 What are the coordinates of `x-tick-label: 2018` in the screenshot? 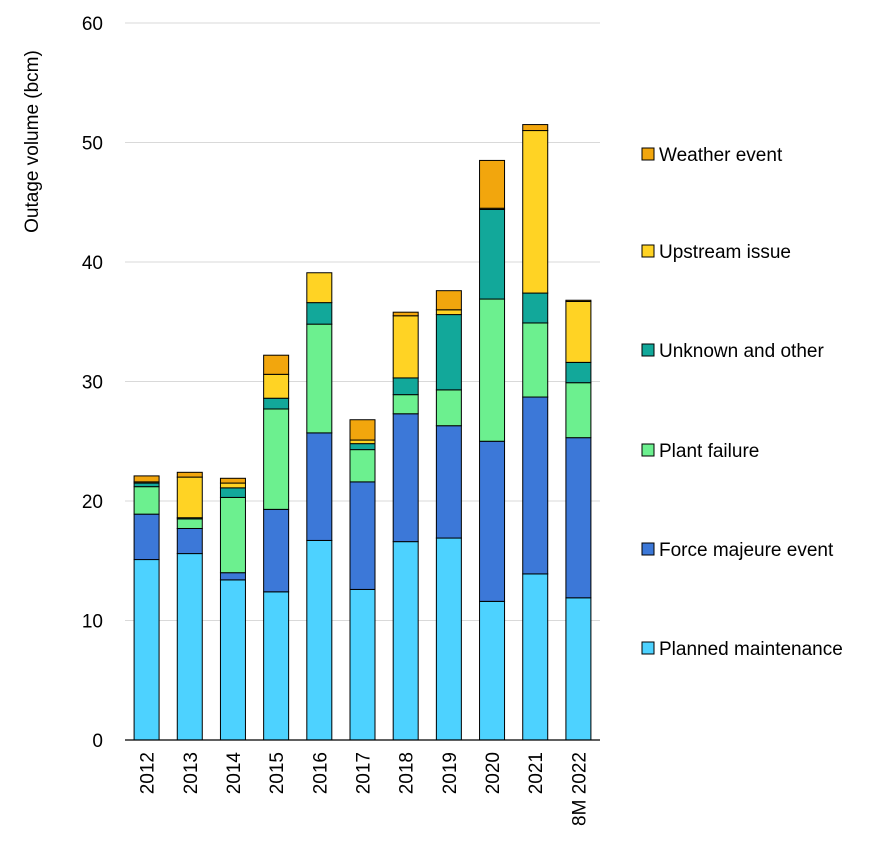 It's located at (407, 773).